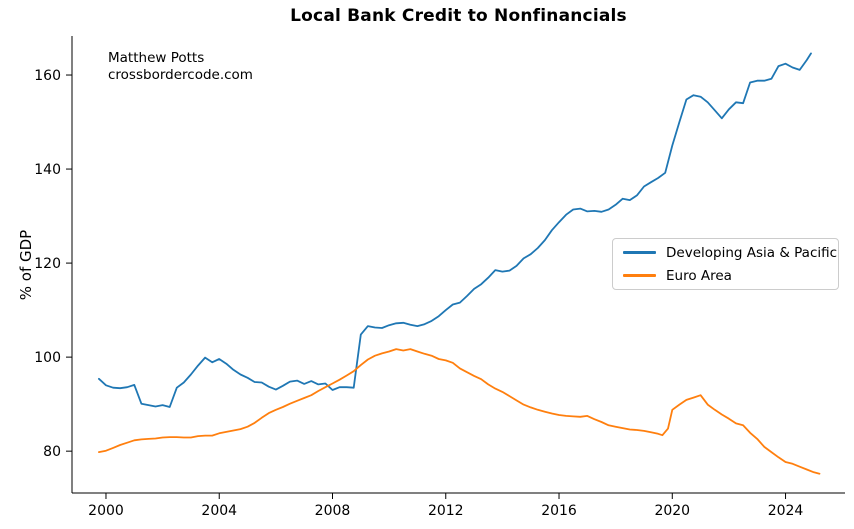 The height and width of the screenshot is (529, 854). What do you see at coordinates (446, 511) in the screenshot?
I see `x-tick-label-2012: 2012` at bounding box center [446, 511].